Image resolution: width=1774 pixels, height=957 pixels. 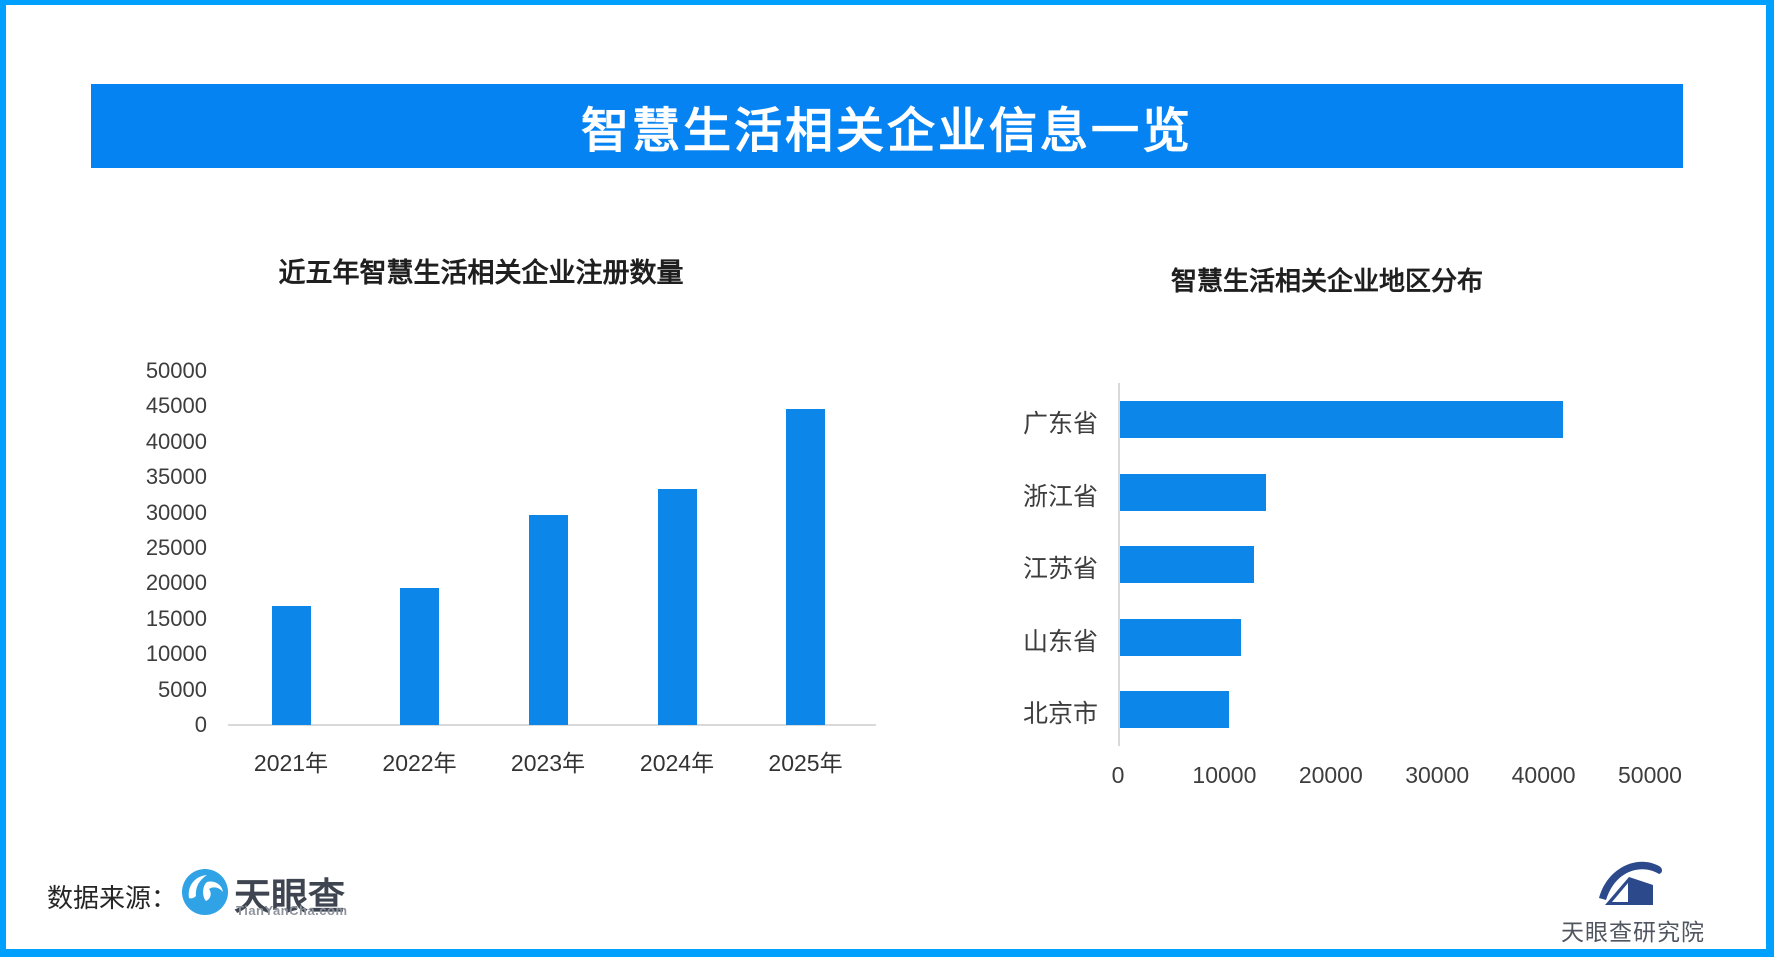 I want to click on left-chart-ytick-label: 10000, so click(x=176, y=654).